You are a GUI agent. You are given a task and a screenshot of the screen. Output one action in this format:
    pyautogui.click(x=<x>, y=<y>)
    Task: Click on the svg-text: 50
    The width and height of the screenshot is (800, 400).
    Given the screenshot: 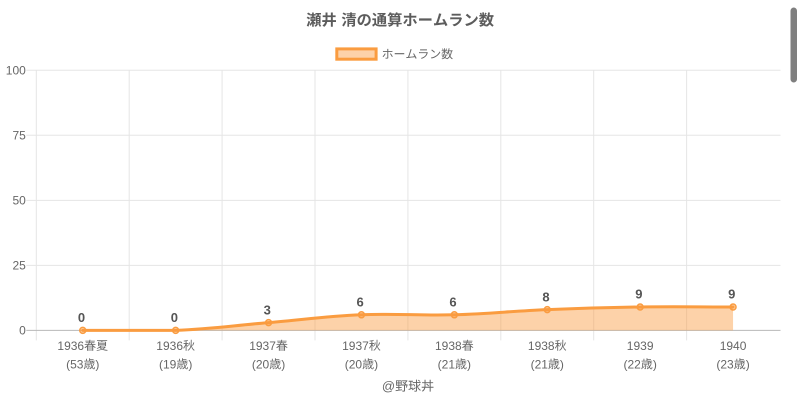 What is the action you would take?
    pyautogui.click(x=19, y=201)
    